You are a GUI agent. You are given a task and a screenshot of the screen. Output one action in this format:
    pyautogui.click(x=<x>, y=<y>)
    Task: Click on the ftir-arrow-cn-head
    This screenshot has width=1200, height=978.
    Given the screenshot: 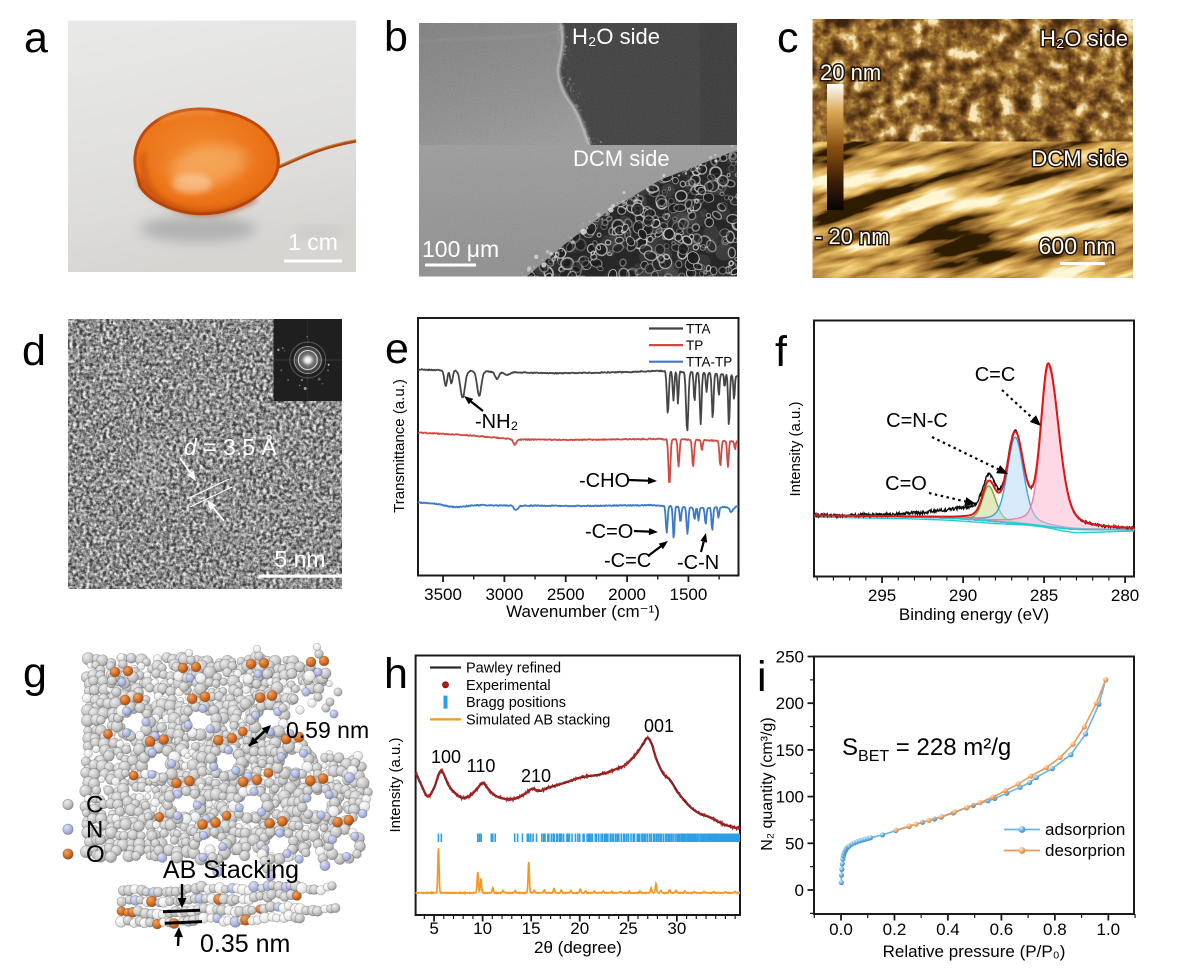 What is the action you would take?
    pyautogui.click(x=704, y=538)
    